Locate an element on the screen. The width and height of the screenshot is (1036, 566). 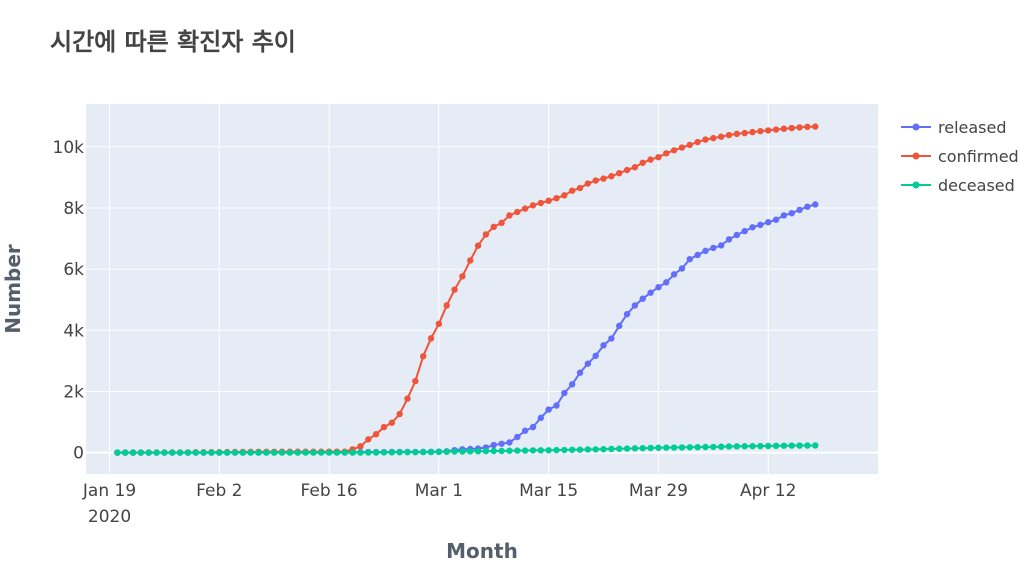
y-tick-label: 0 is located at coordinates (78, 454).